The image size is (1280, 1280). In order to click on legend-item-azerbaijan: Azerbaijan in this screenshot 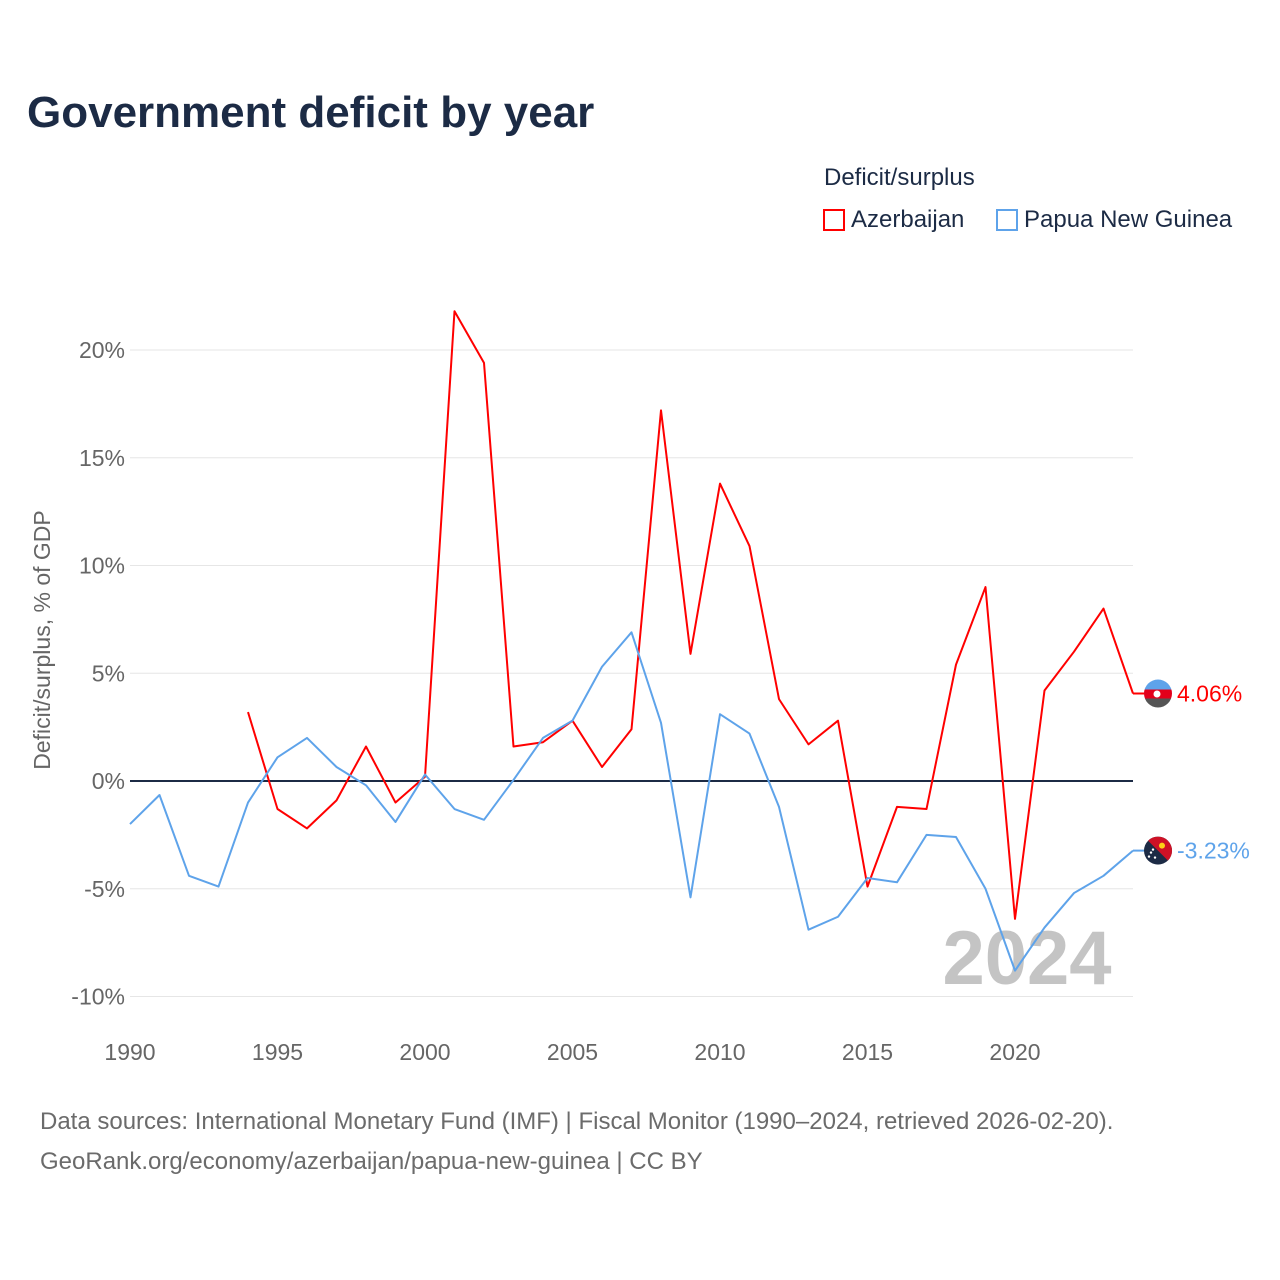, I will do `click(893, 220)`.